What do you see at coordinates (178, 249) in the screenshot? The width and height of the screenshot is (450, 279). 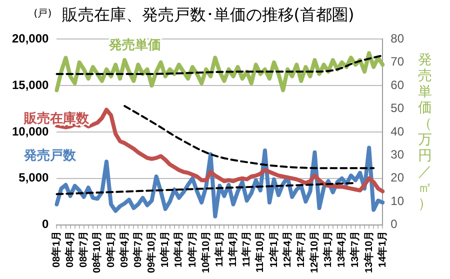 I see `x-tick-label: 10年4月` at bounding box center [178, 249].